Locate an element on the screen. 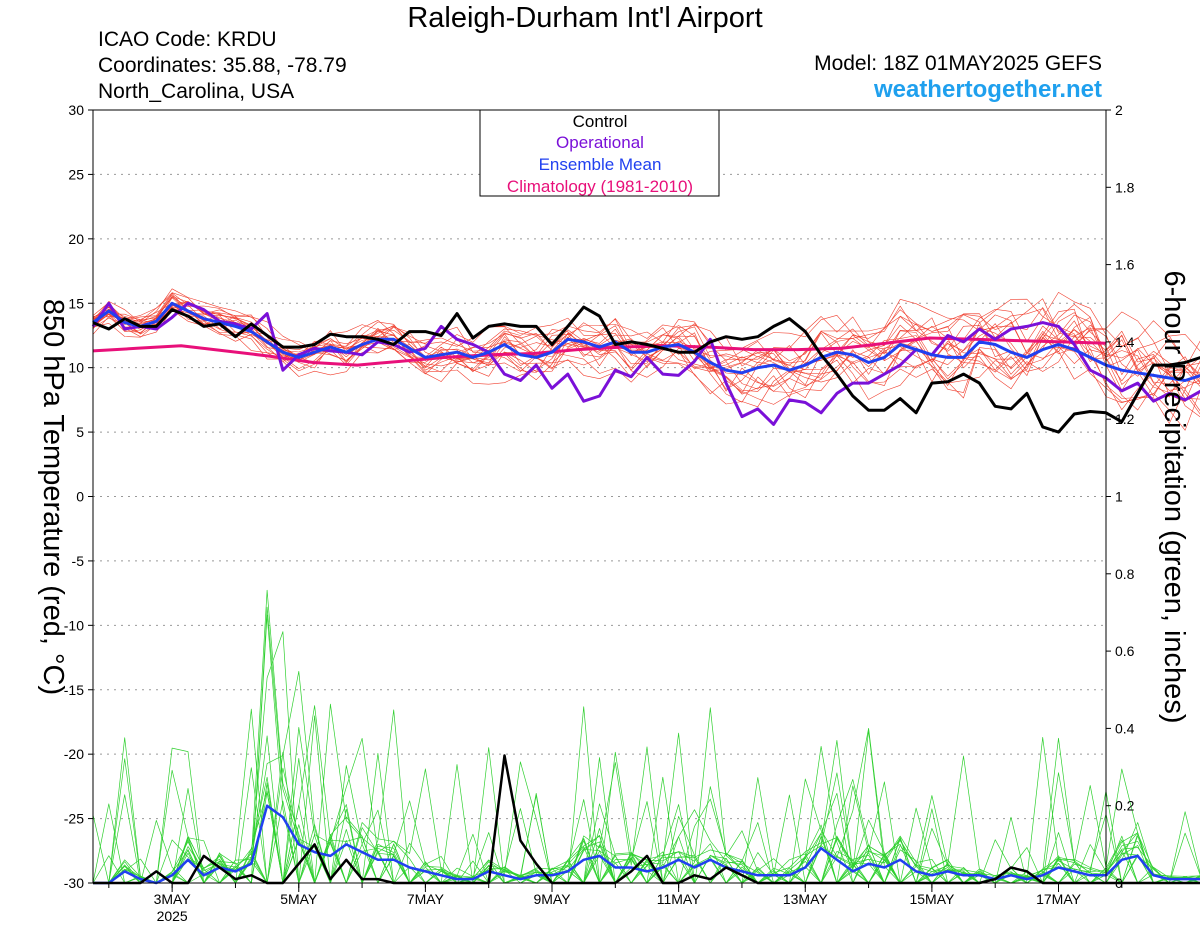 The image size is (1200, 927). y-tick-label: -15 is located at coordinates (74, 690).